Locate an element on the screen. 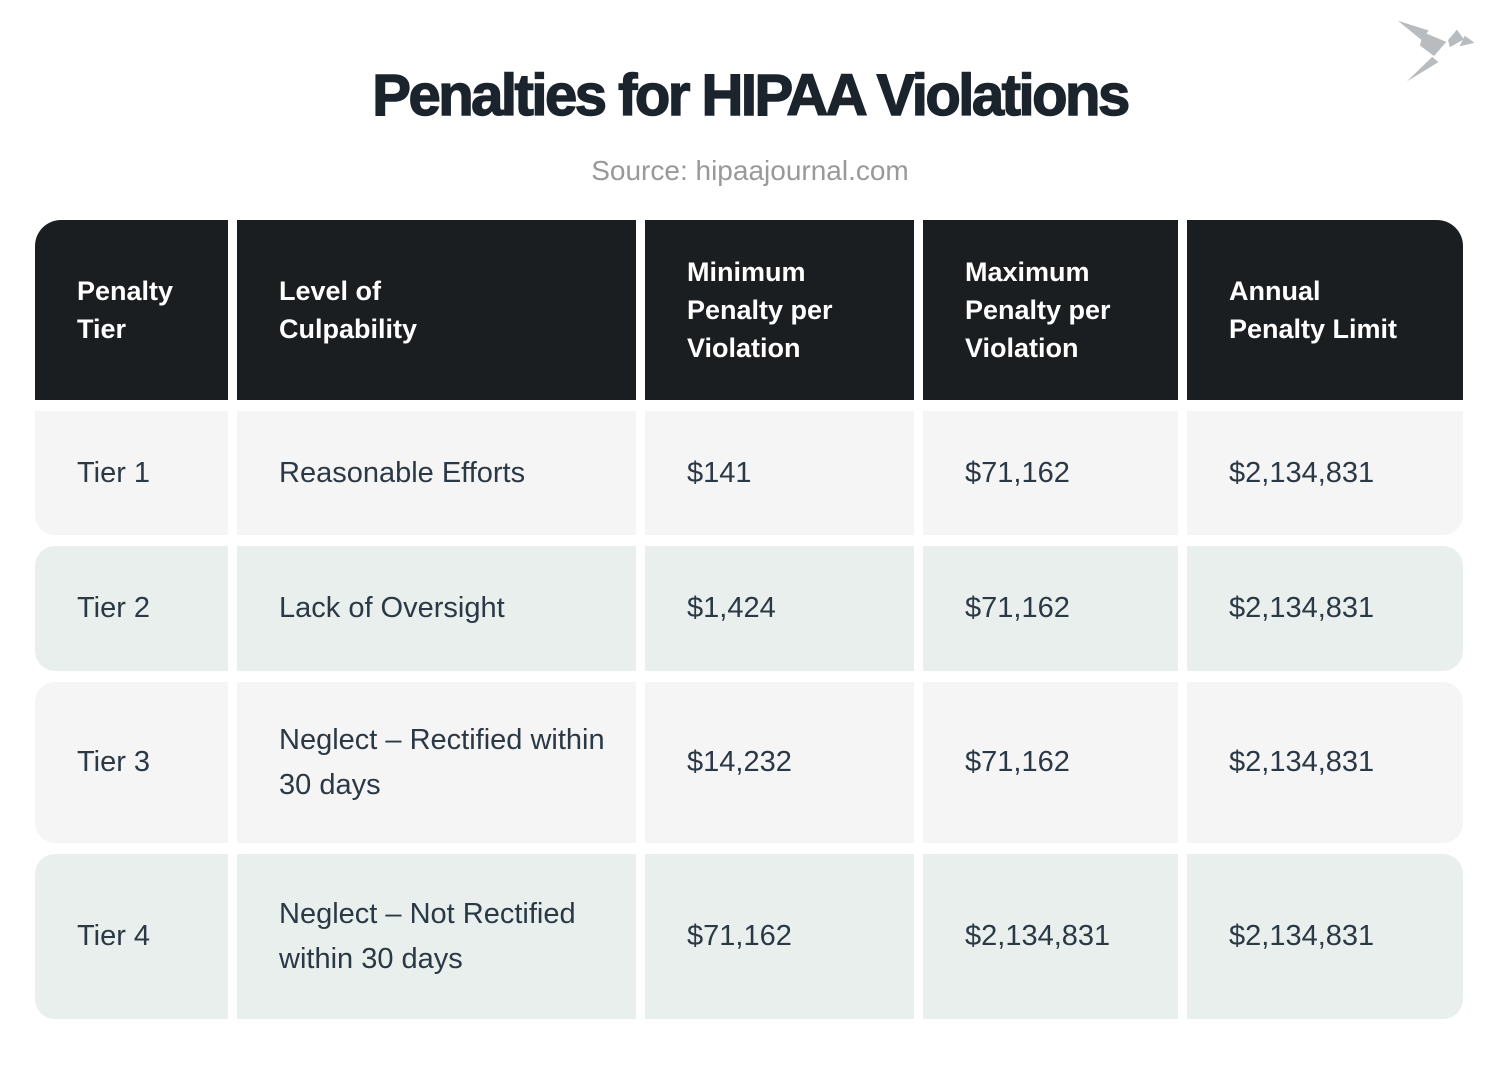 The image size is (1500, 1079). cell-value: $141 is located at coordinates (719, 472).